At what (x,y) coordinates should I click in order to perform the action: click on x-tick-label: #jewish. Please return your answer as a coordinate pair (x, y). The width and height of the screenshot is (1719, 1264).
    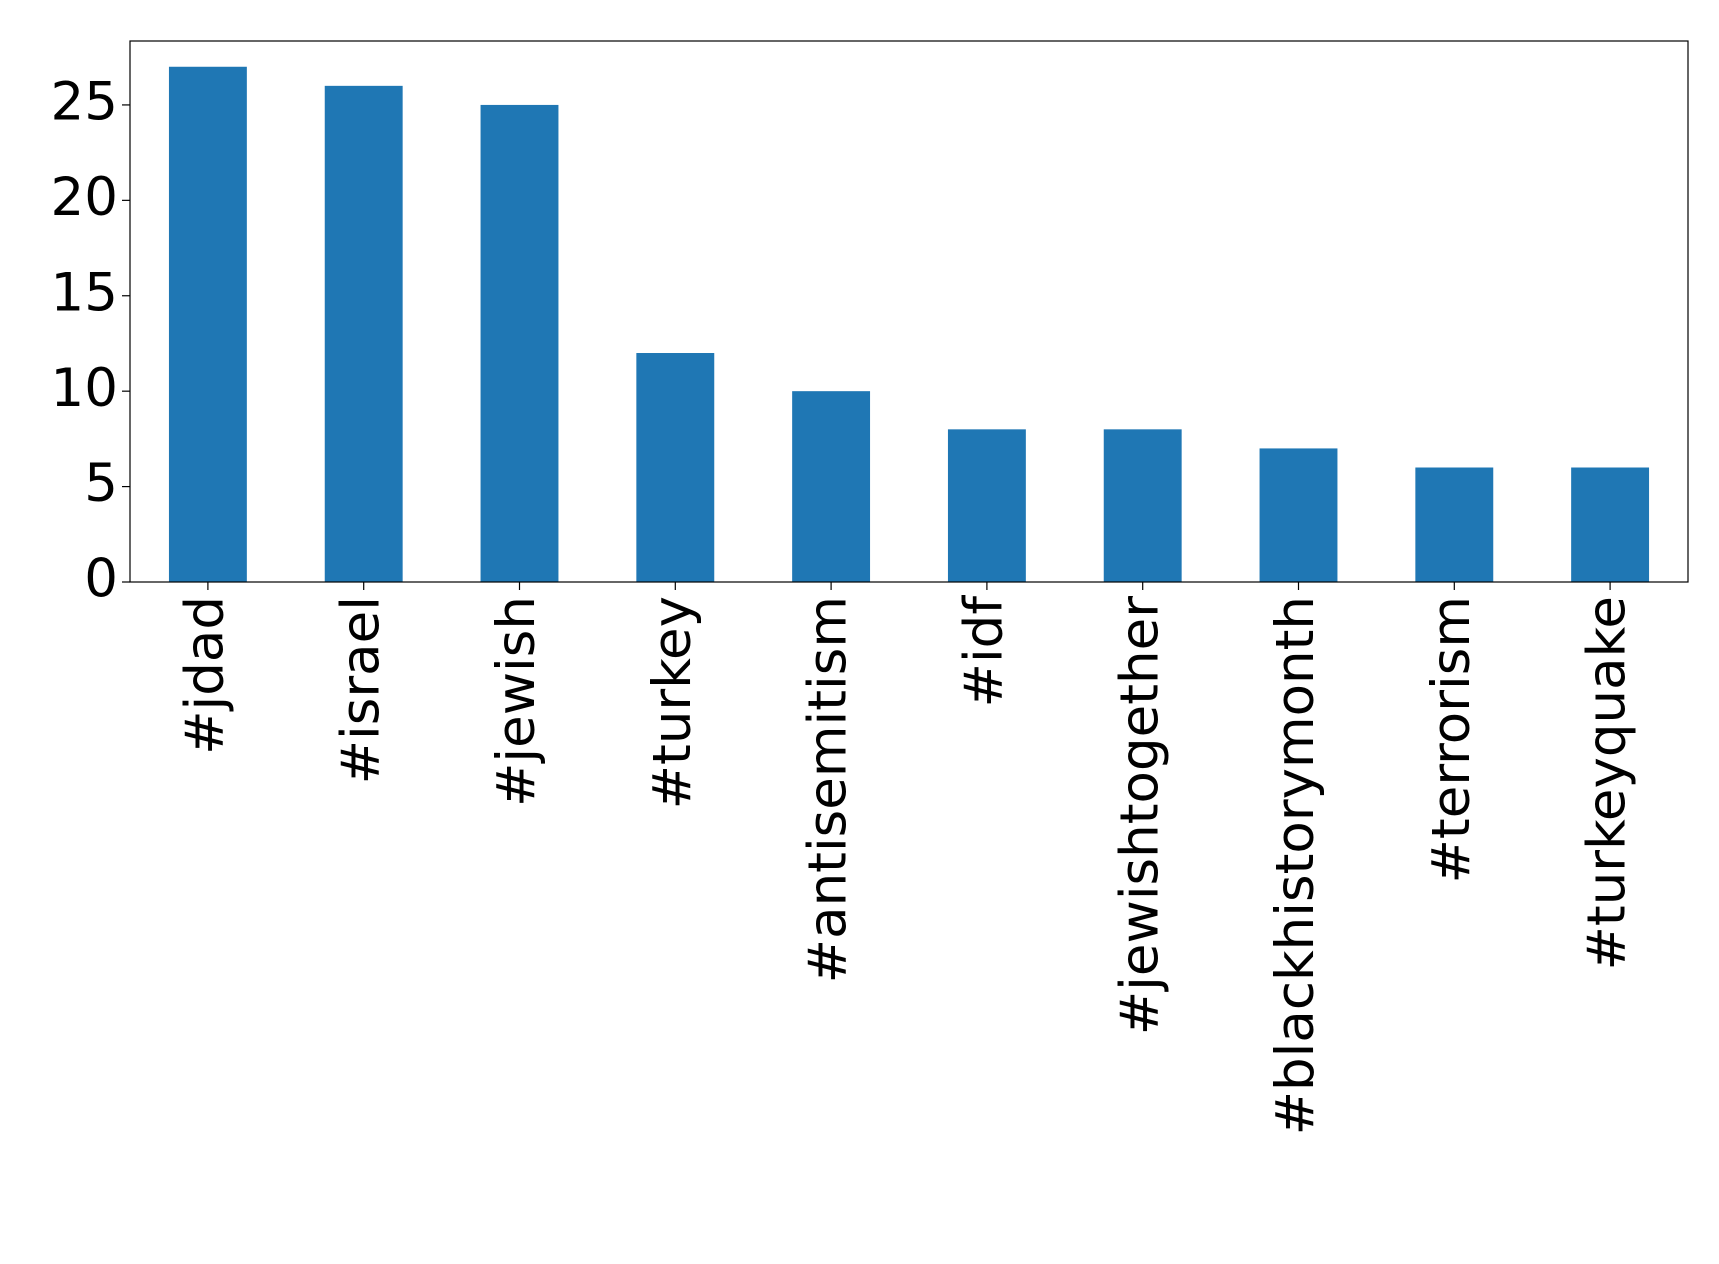
    Looking at the image, I should click on (516, 701).